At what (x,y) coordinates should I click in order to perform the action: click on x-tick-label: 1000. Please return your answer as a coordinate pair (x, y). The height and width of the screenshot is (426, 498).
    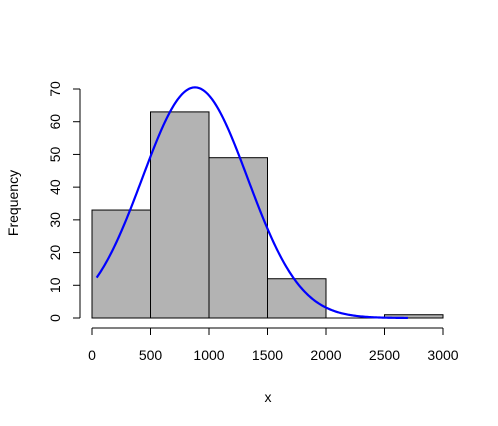
    Looking at the image, I should click on (208, 355).